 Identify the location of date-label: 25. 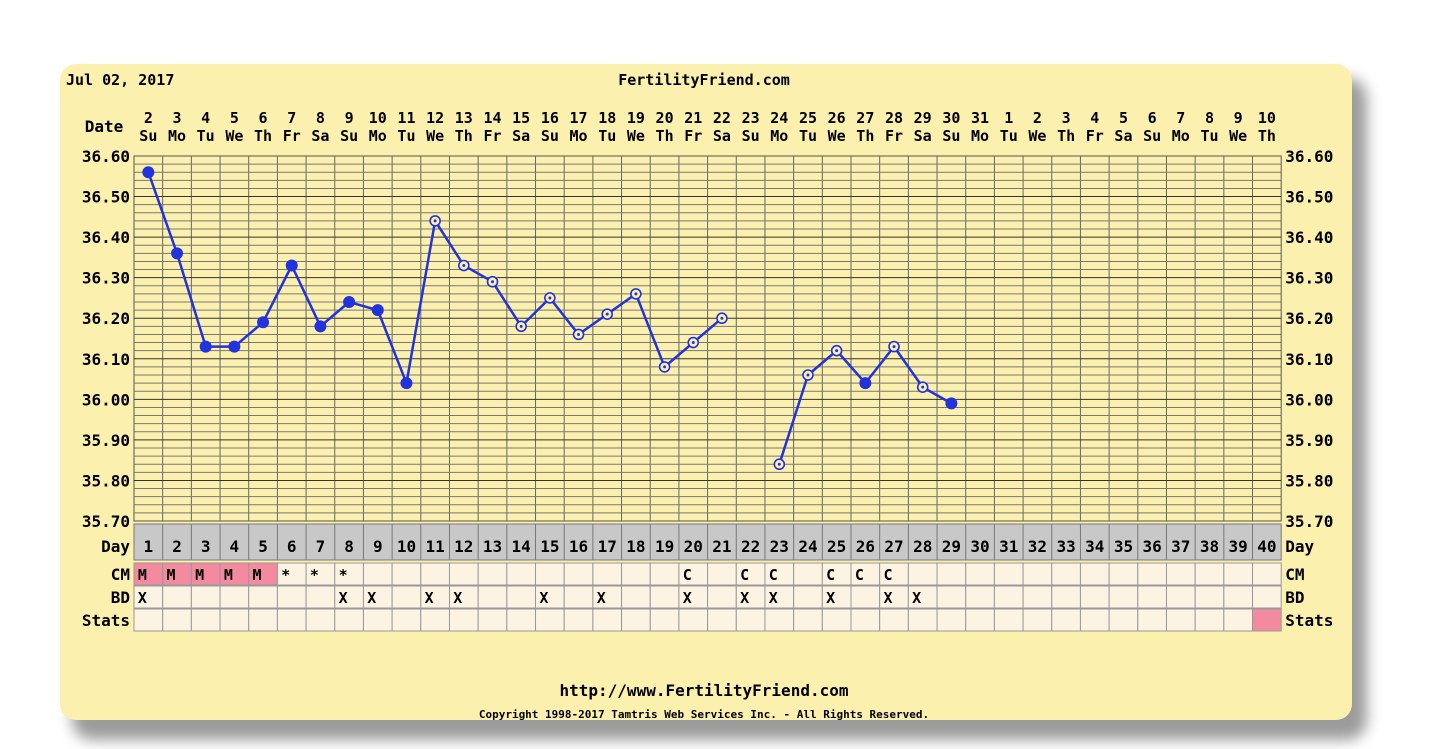
(808, 118).